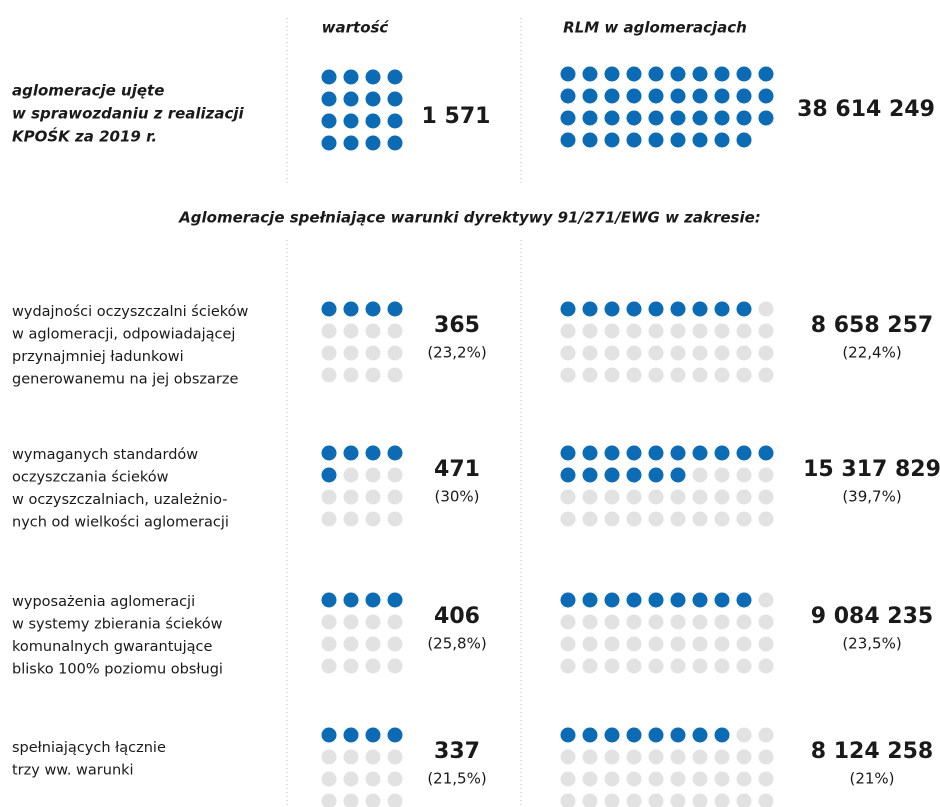 Image resolution: width=940 pixels, height=807 pixels. I want to click on row-label: w systemy zbierania ścieków, so click(117, 625).